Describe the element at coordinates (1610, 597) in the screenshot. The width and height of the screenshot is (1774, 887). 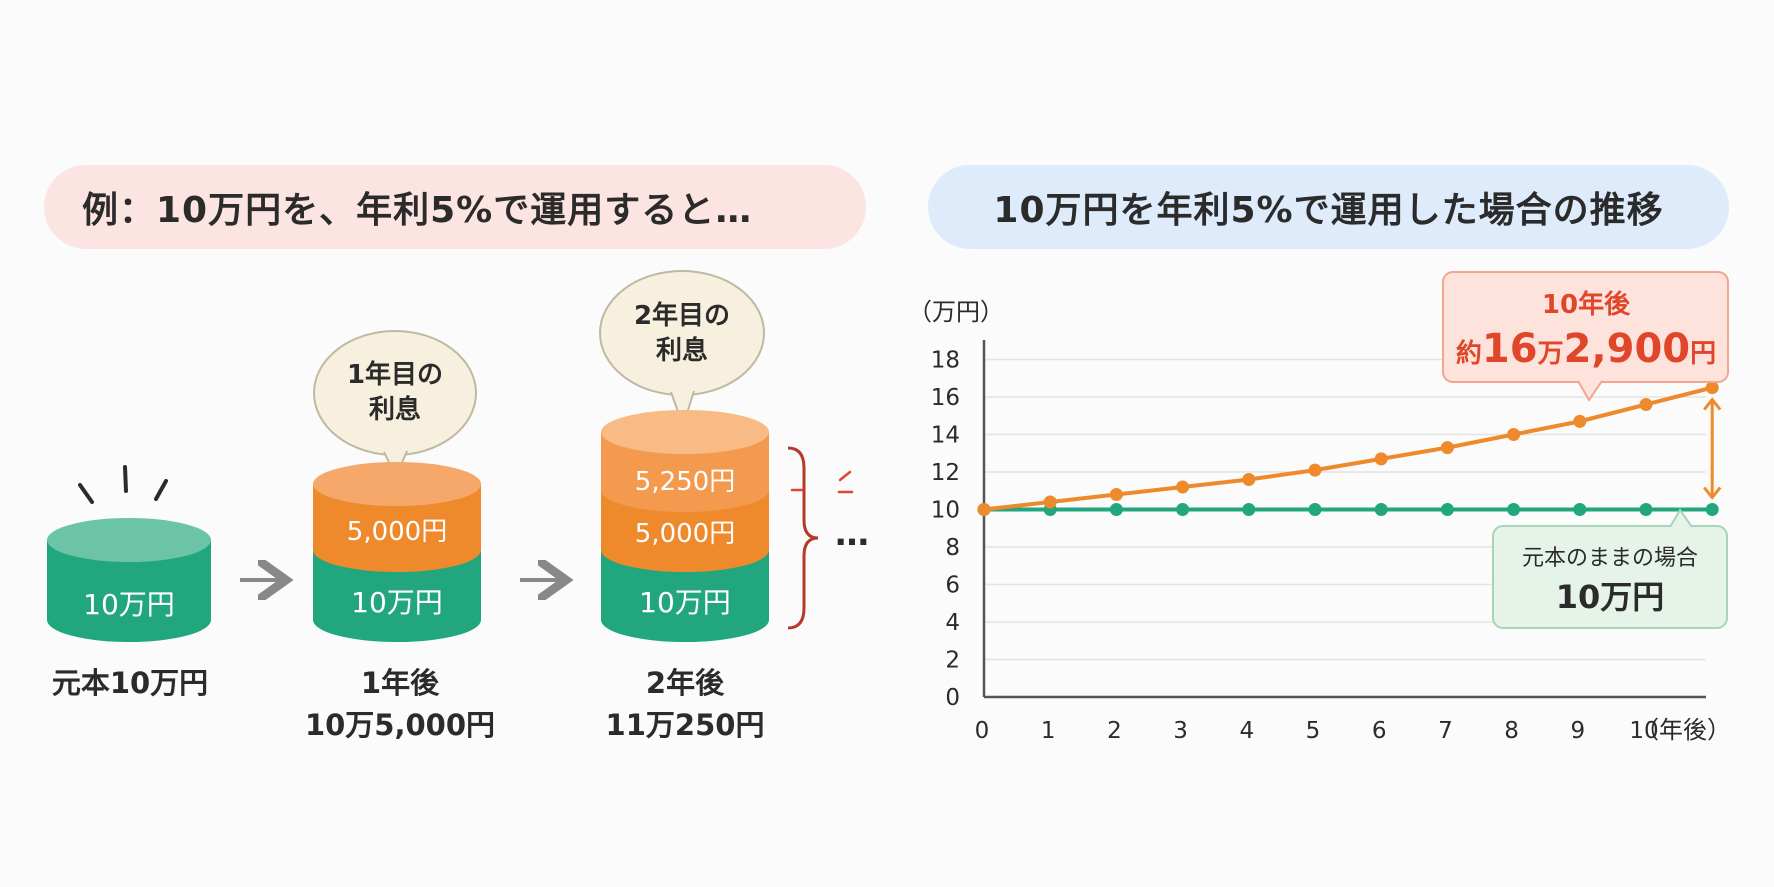
I see `principal-callout-line2: 10万円` at that location.